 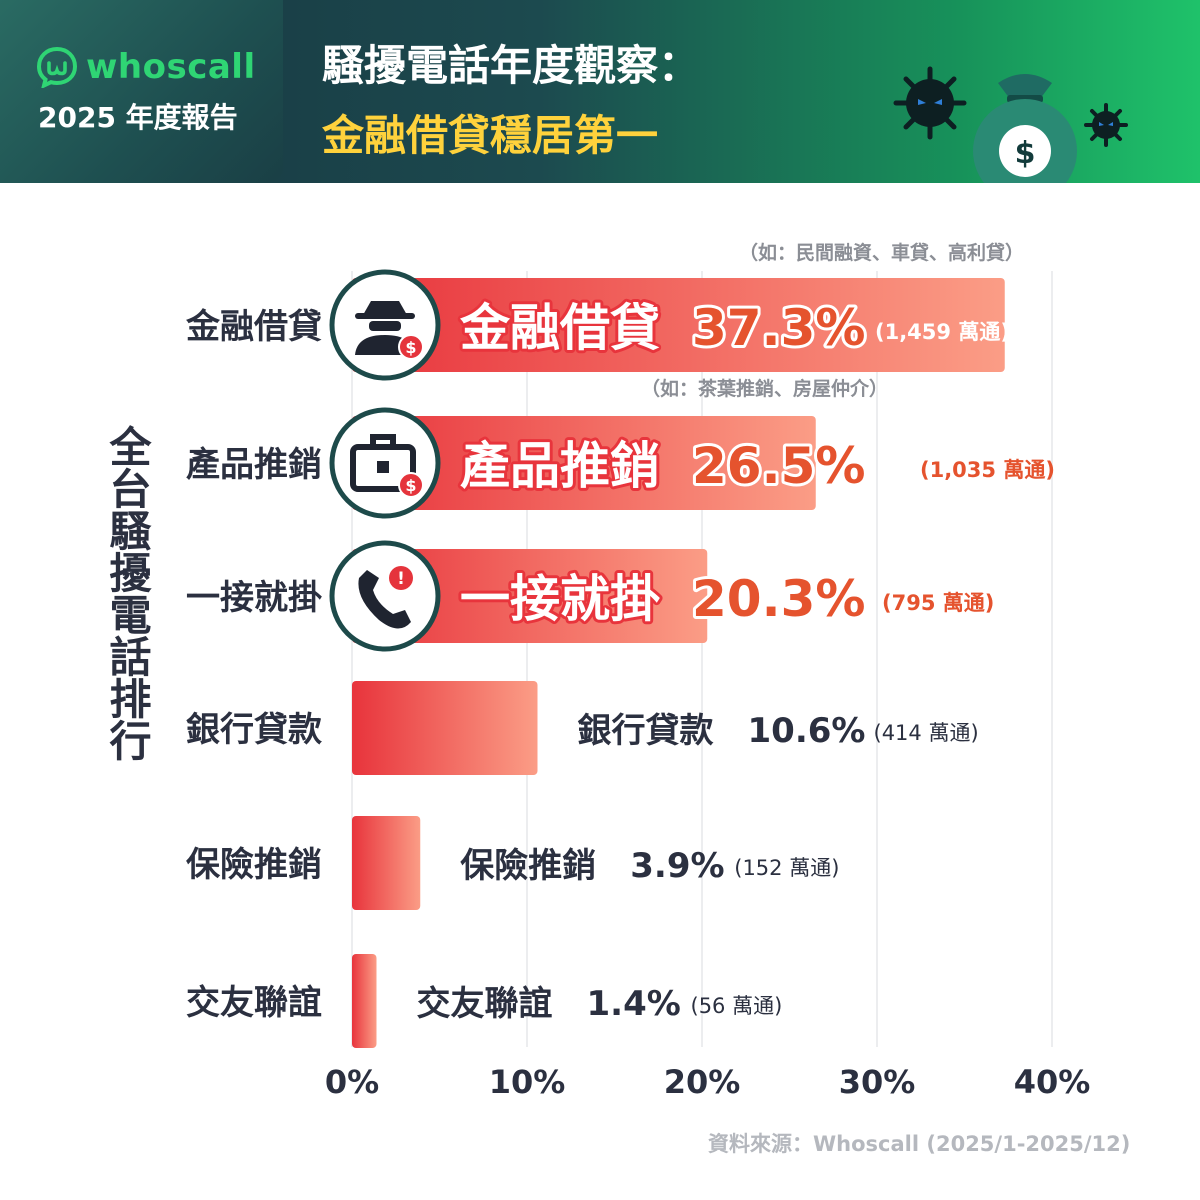 I want to click on category-label: 金融借貸, so click(x=253, y=327).